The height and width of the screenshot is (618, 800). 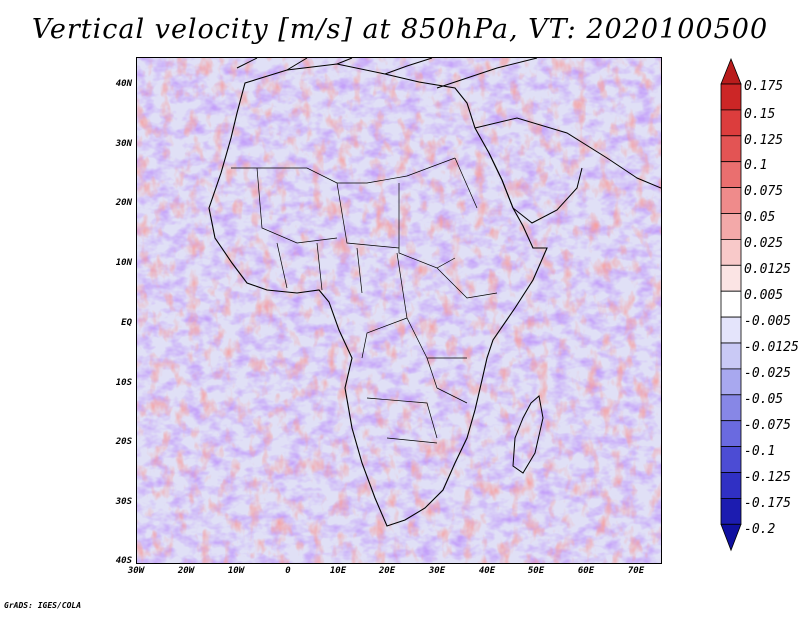 I want to click on colorbar-label: 0.1, so click(x=756, y=165).